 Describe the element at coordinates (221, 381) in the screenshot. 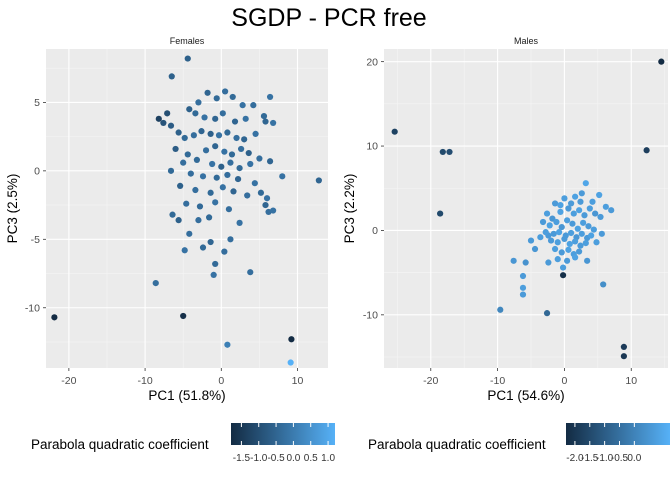

I see `x-tick-label: 0` at that location.